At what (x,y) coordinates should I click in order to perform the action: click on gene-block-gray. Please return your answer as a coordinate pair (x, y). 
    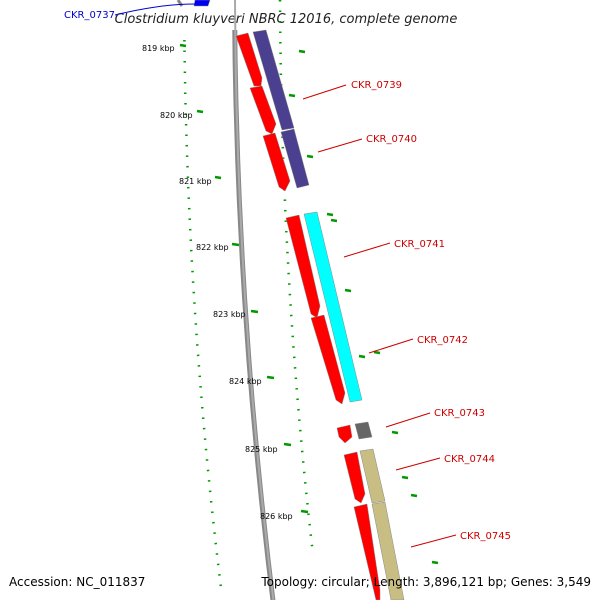
    Looking at the image, I should click on (363, 430).